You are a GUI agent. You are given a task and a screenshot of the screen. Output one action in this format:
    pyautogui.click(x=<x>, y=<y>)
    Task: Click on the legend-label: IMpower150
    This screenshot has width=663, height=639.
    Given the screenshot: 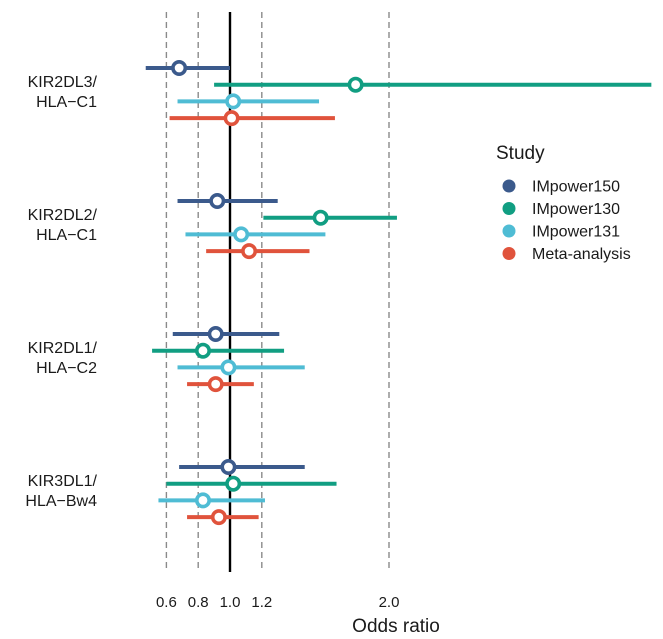 What is the action you would take?
    pyautogui.click(x=576, y=187)
    